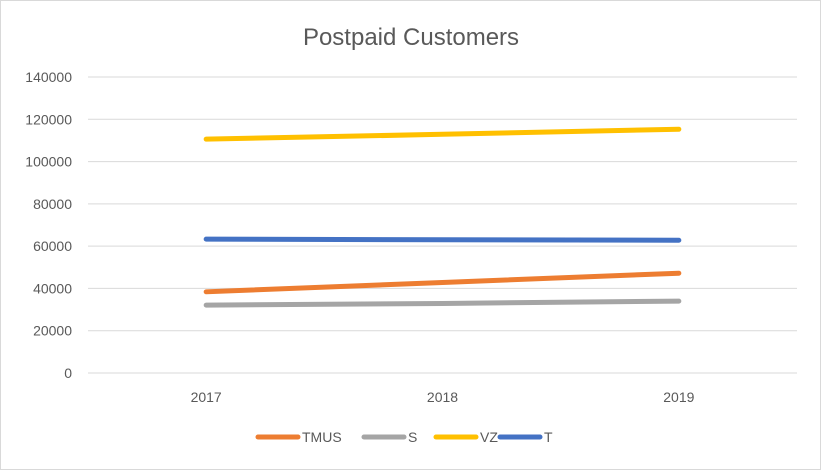 This screenshot has height=470, width=821. I want to click on legend-item-s: S, so click(389, 437).